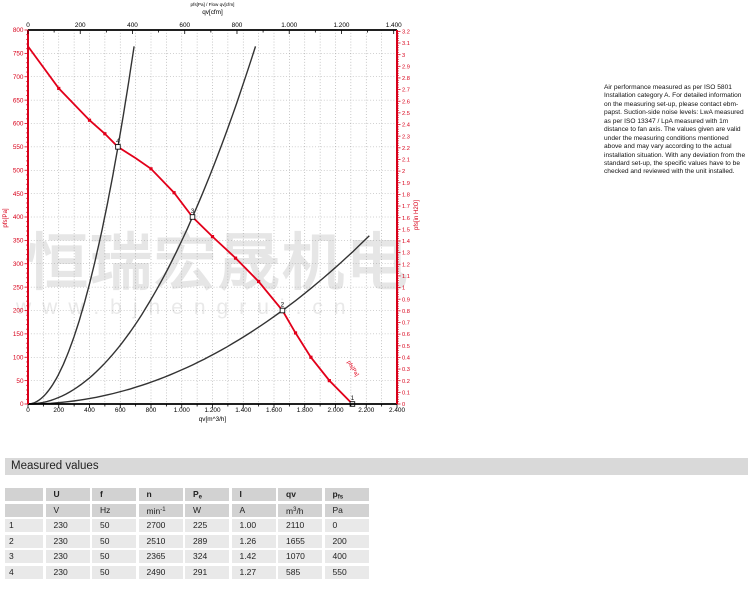  Describe the element at coordinates (160, 556) in the screenshot. I see `table-row3-col3: 2365` at that location.